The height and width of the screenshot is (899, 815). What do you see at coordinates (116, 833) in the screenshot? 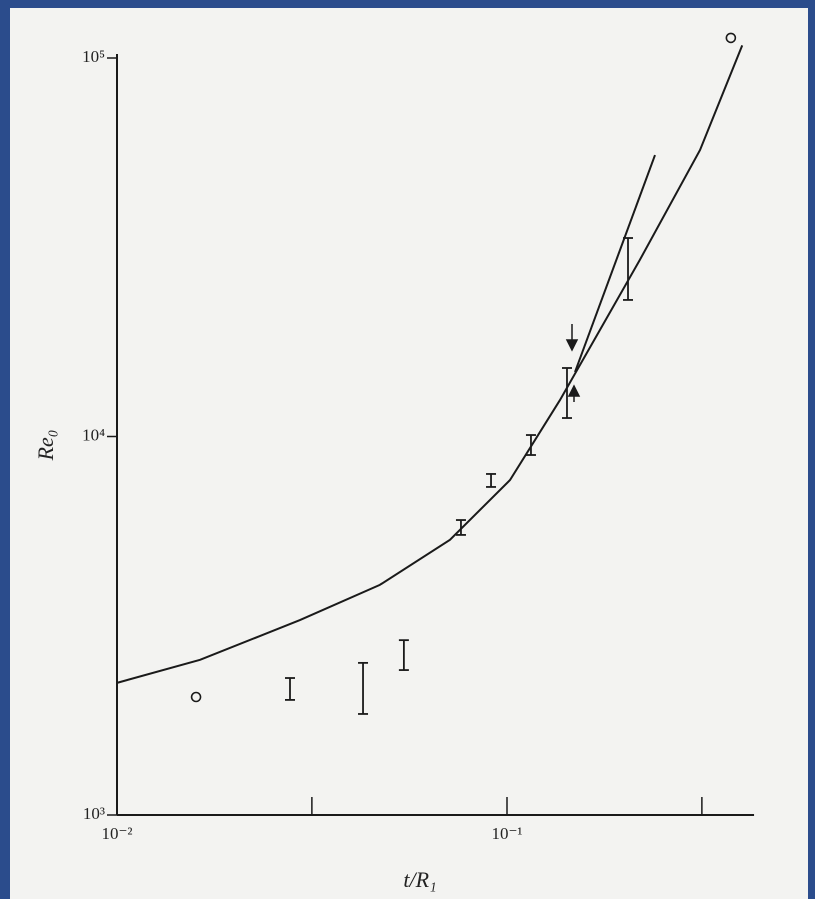
I see `x-tick-label: 10⁻²` at bounding box center [116, 833].